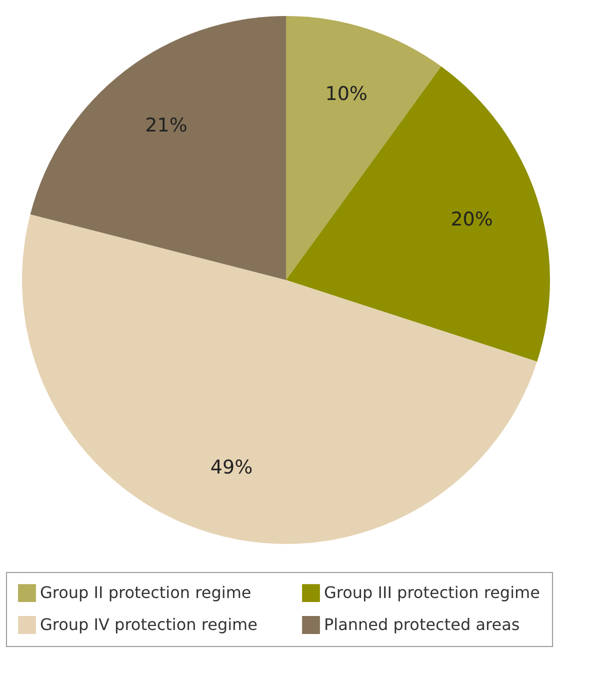 The image size is (592, 690). Describe the element at coordinates (146, 592) in the screenshot. I see `legend-label: Group II protection regime` at that location.